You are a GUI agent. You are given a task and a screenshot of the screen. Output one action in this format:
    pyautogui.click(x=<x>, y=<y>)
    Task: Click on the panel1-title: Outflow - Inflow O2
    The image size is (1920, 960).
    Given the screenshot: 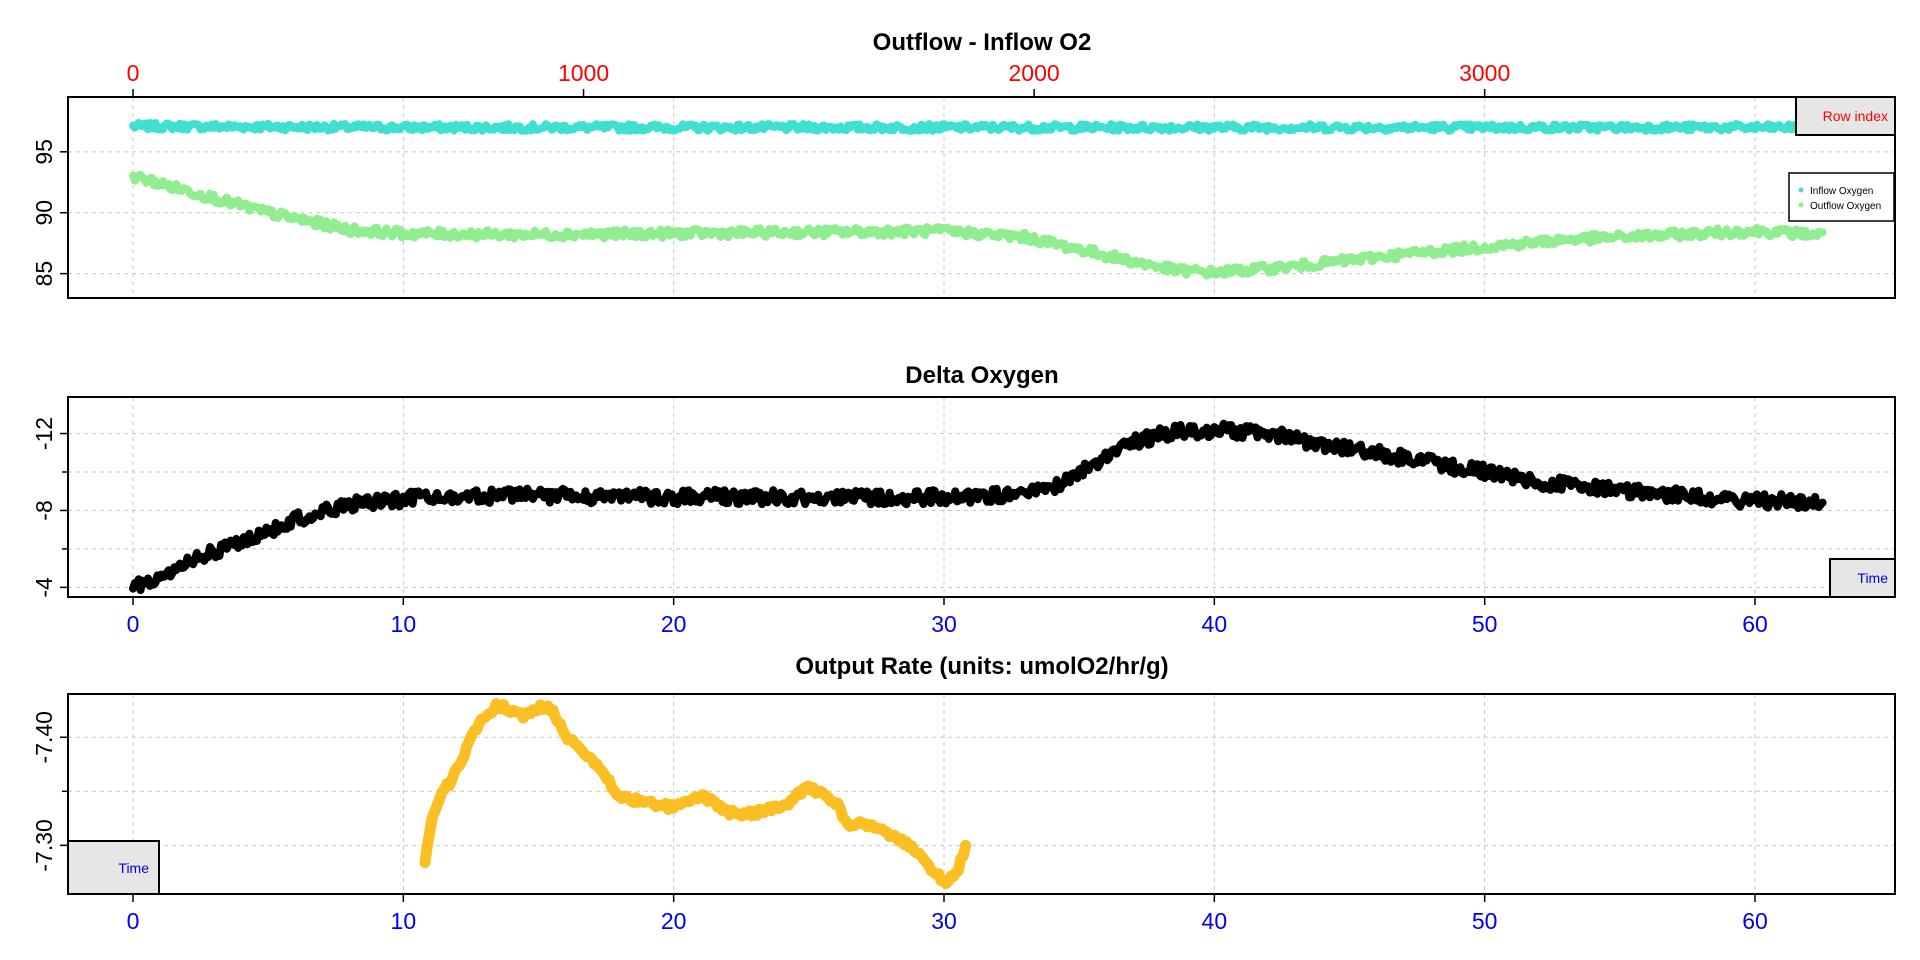 What is the action you would take?
    pyautogui.click(x=982, y=42)
    